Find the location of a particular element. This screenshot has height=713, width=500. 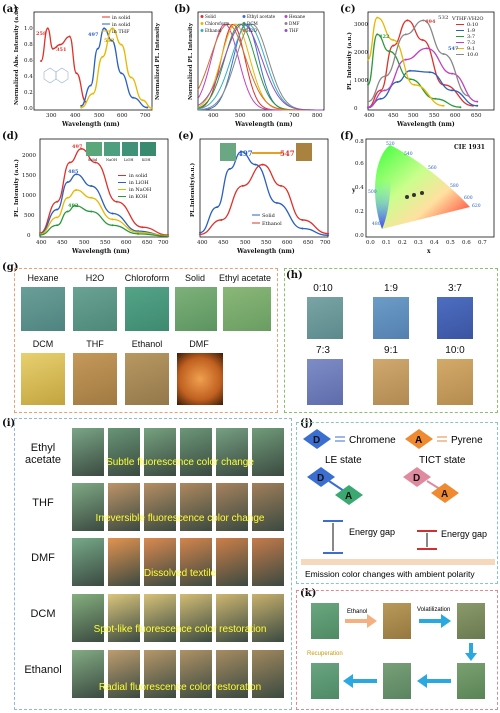

donor-icon is located at coordinates (317, 439).